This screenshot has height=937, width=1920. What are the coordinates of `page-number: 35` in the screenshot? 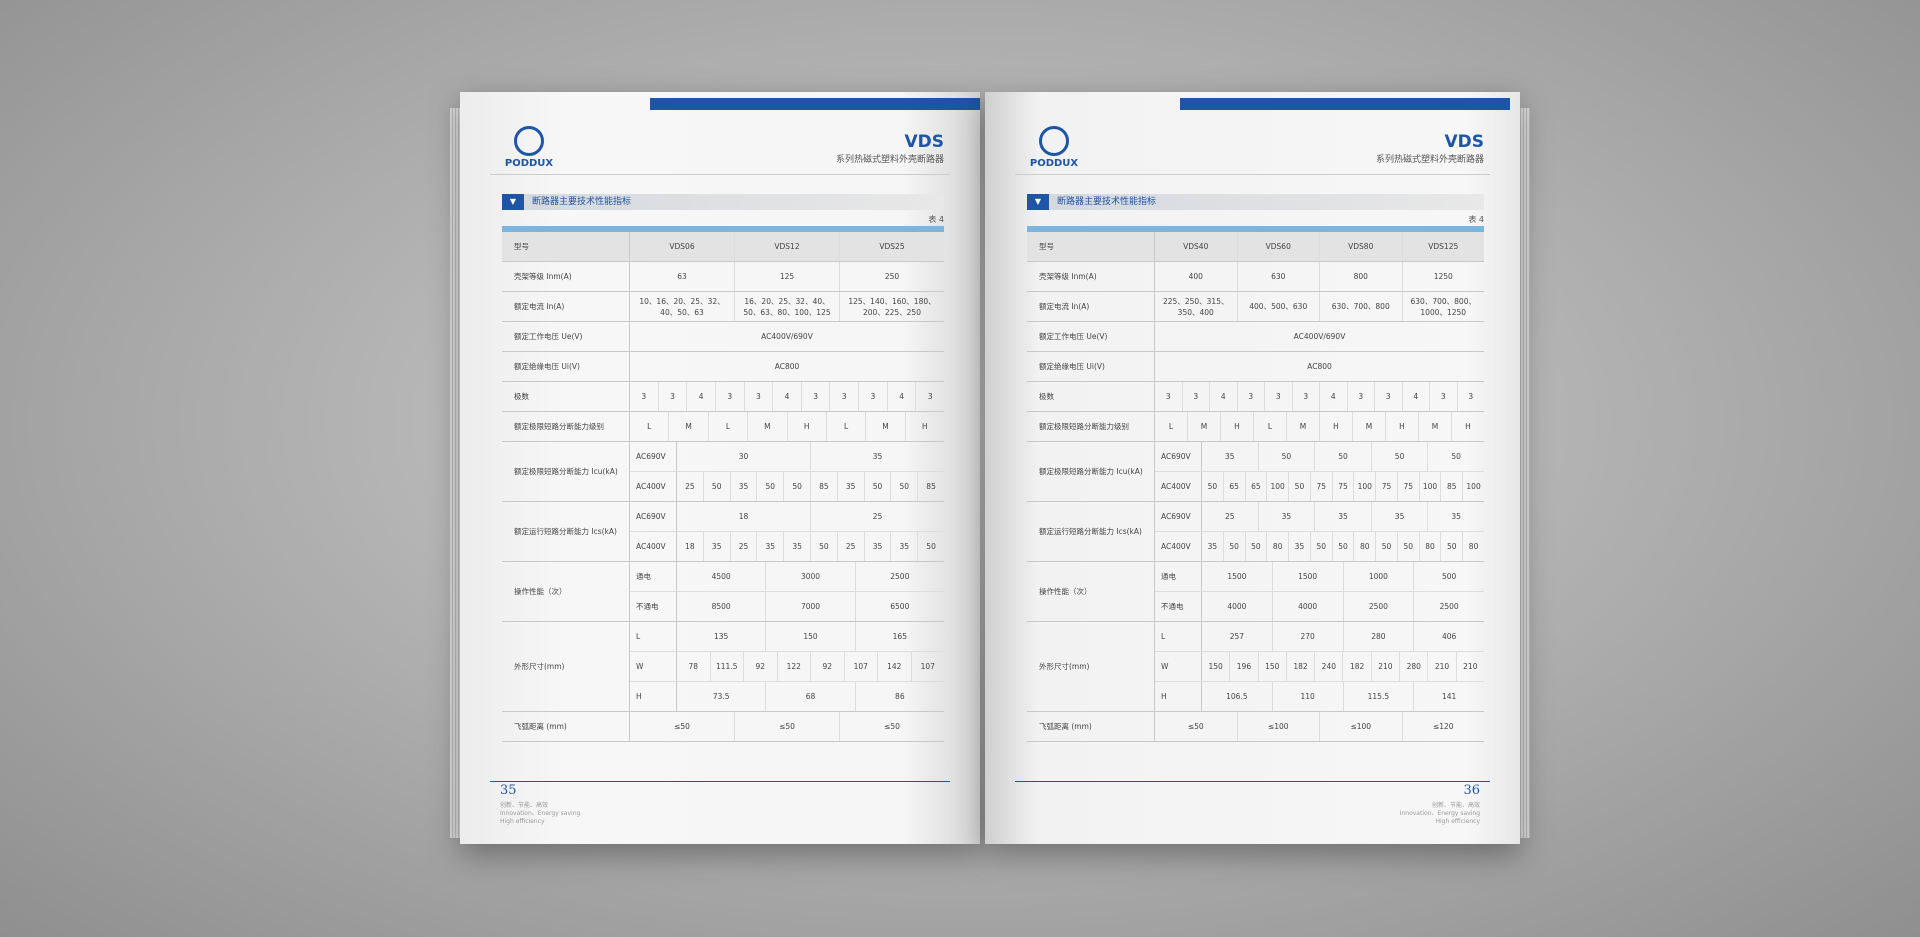 It's located at (508, 790).